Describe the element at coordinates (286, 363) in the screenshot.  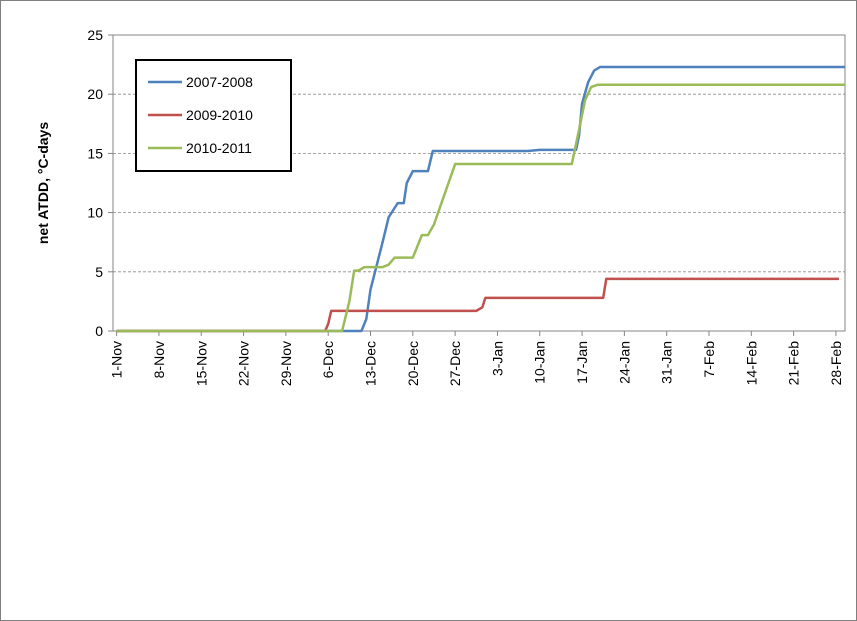
I see `x-tick-label: 29-Nov` at that location.